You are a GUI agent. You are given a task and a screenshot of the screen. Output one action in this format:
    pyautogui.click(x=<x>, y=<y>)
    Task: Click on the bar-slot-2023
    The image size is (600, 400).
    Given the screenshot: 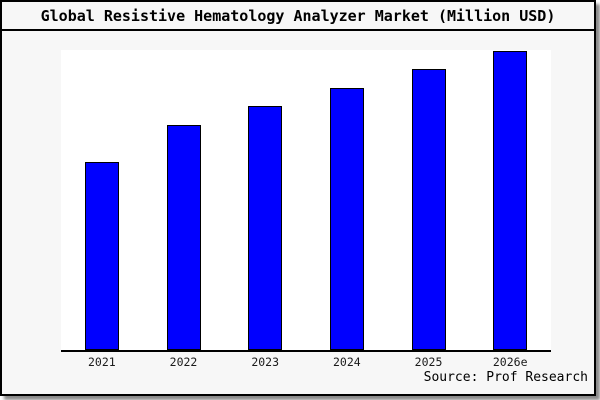 What is the action you would take?
    pyautogui.click(x=265, y=200)
    